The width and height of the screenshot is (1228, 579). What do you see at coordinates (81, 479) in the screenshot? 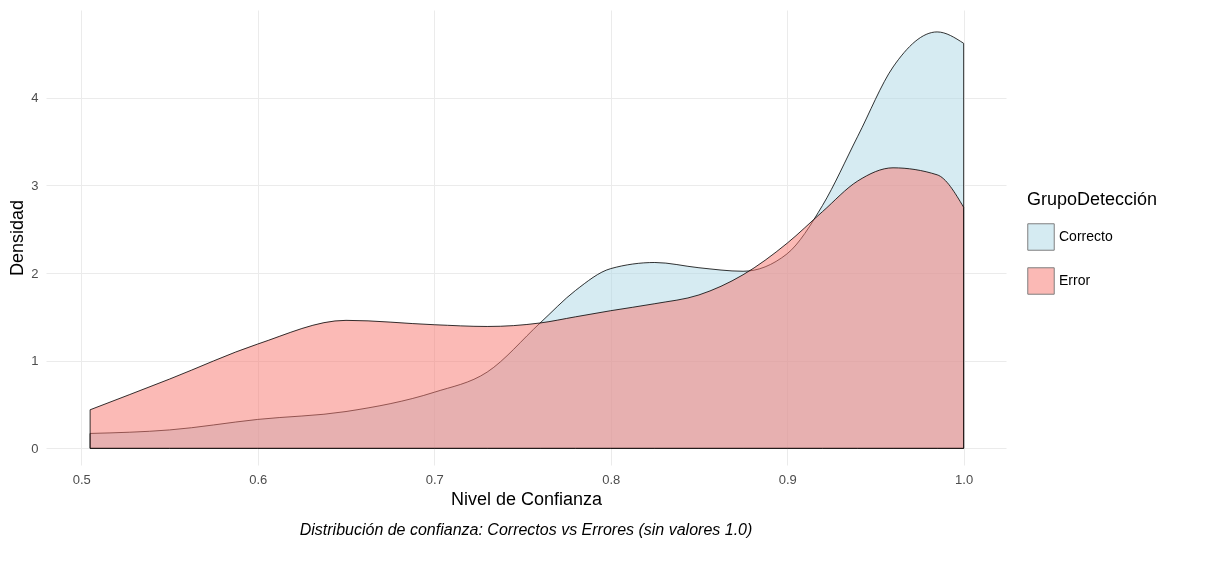
I see `x-tick-label: 0.5` at bounding box center [81, 479].